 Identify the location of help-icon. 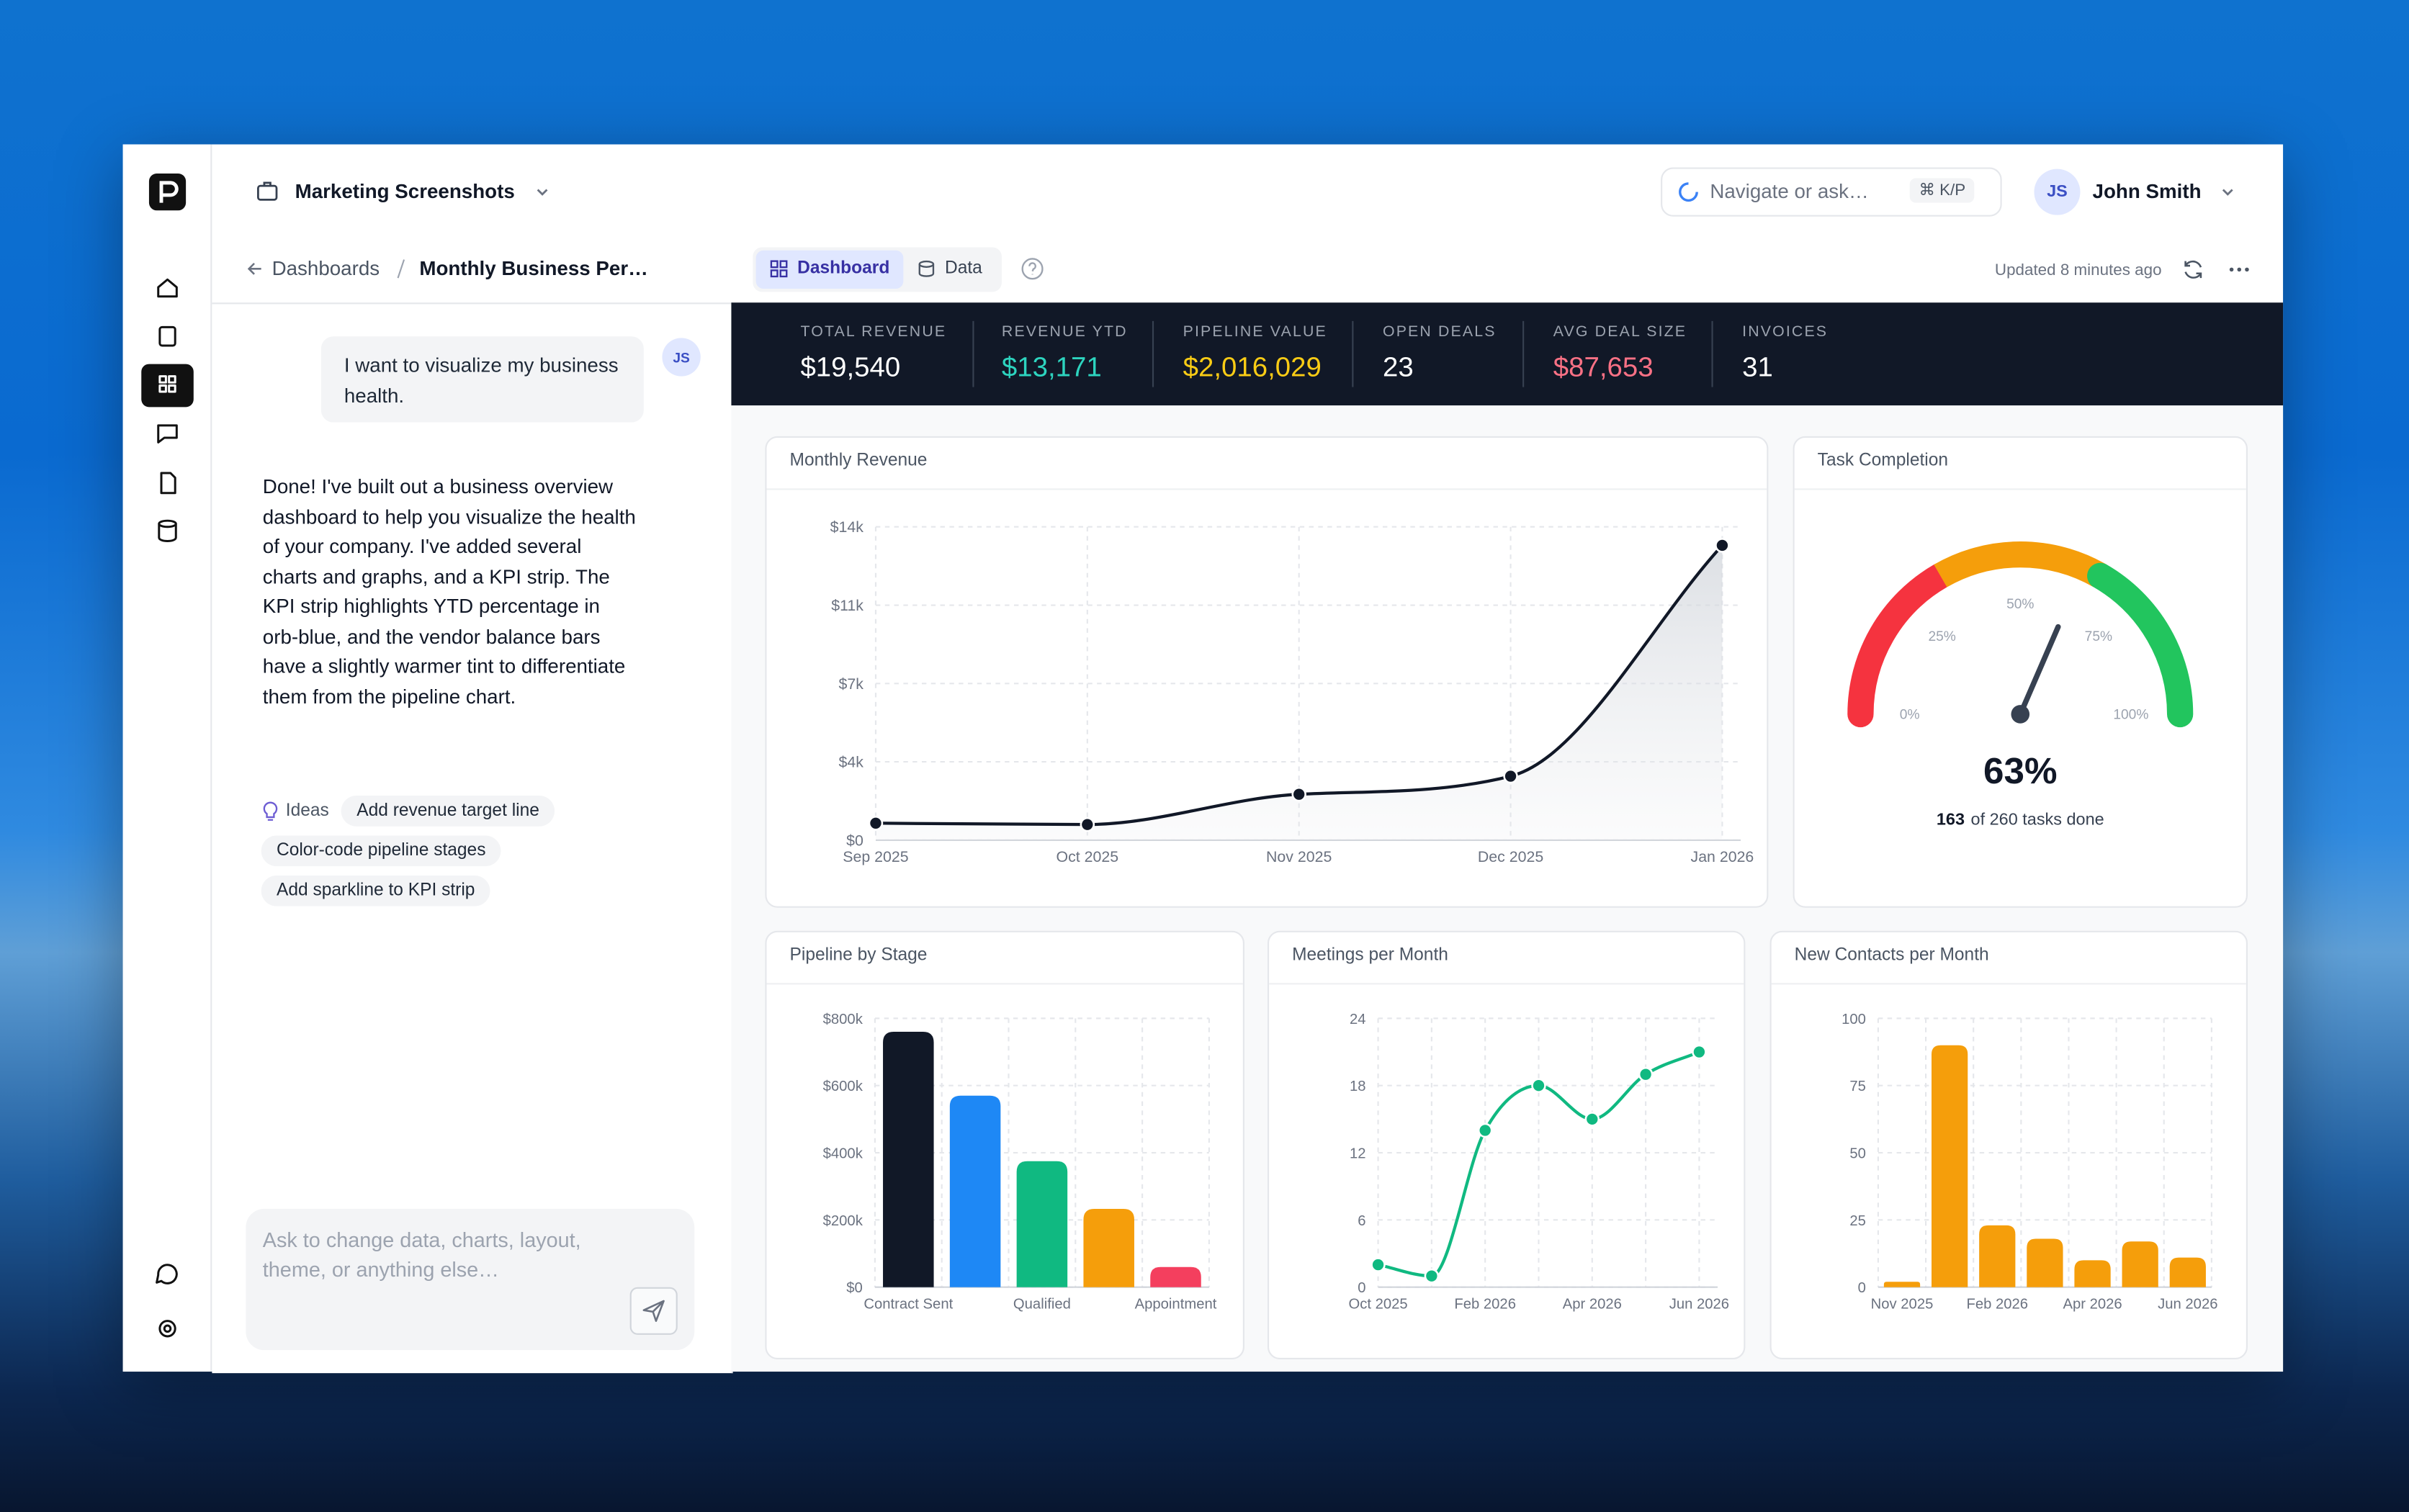
(1032, 268).